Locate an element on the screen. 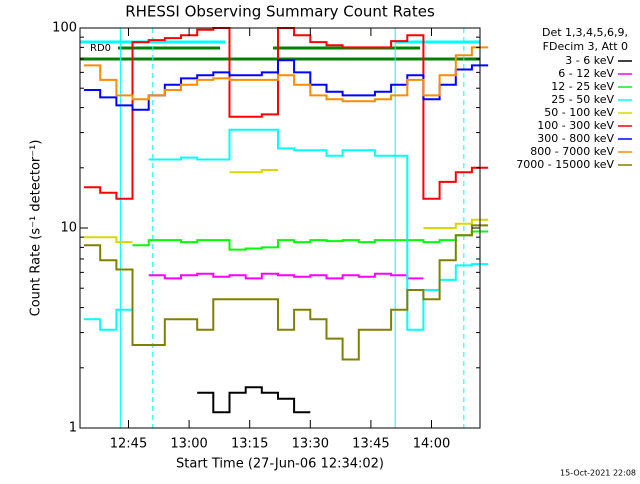 This screenshot has width=640, height=484. legend-header: FDecim 3, Att 0 is located at coordinates (585, 46).